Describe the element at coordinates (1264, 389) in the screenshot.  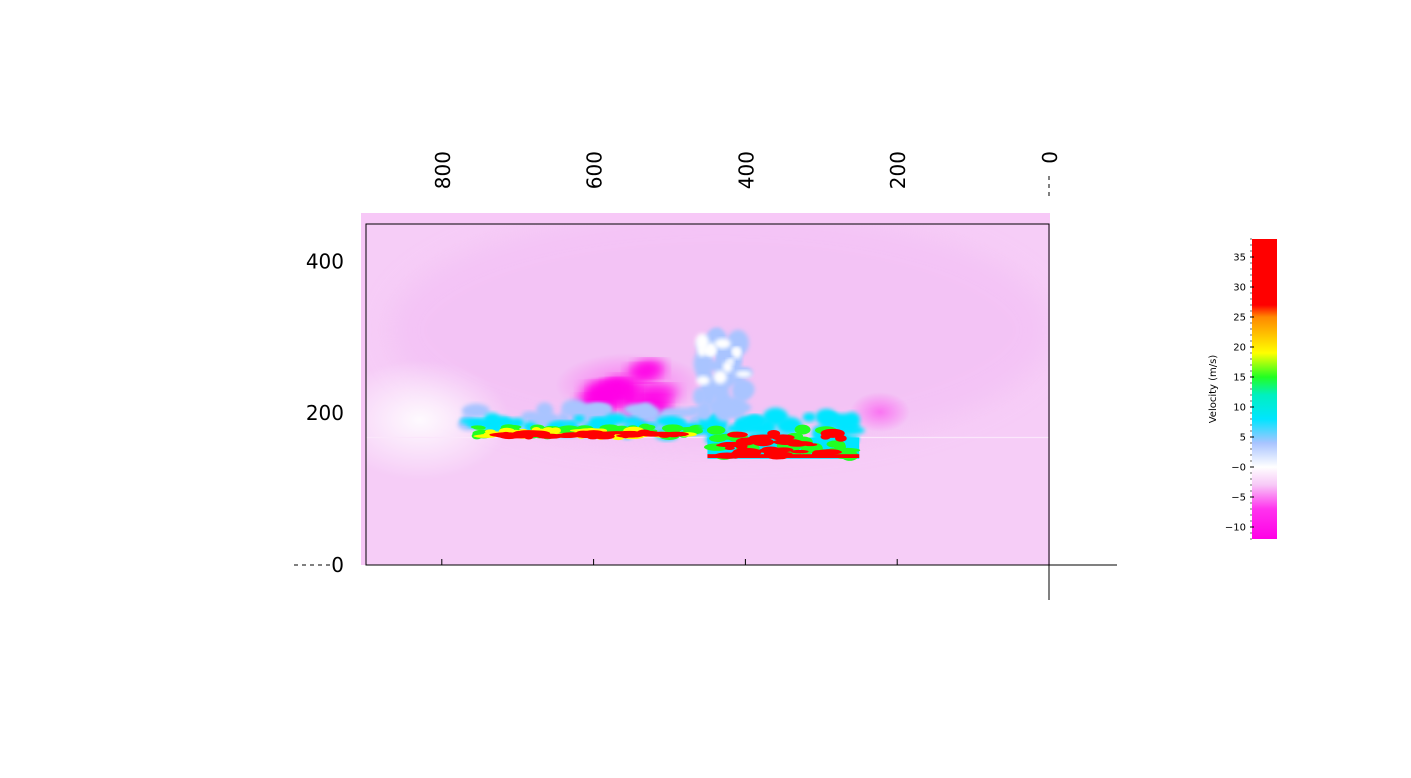
I see `colorbar-bar` at that location.